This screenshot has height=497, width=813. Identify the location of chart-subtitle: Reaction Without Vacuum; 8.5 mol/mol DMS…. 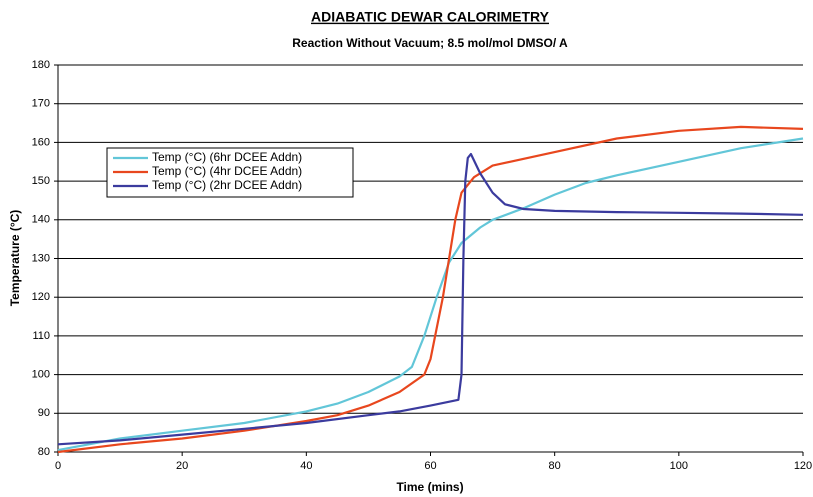
(430, 43).